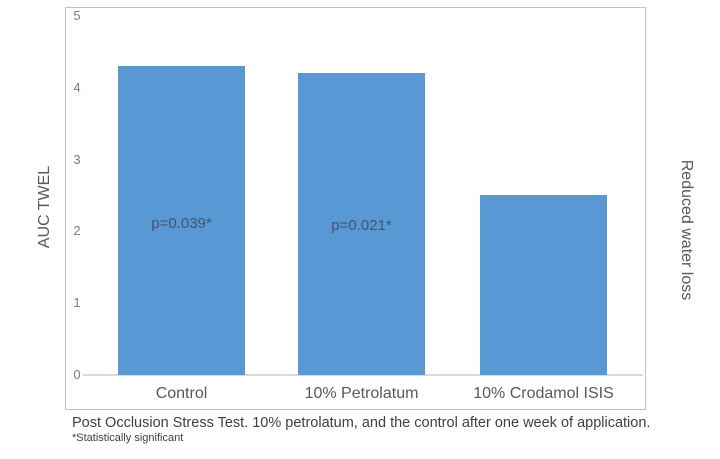  Describe the element at coordinates (361, 393) in the screenshot. I see `category-label-10-petrolatum: 10% Petrolatum` at that location.